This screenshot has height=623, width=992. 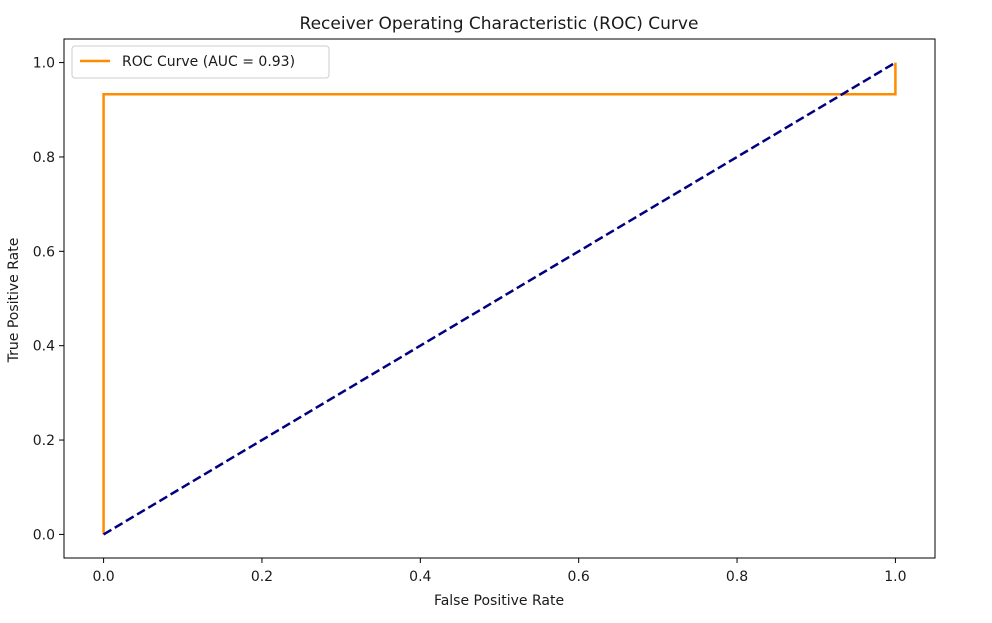 What do you see at coordinates (737, 577) in the screenshot?
I see `x-tick-label: 0.8` at bounding box center [737, 577].